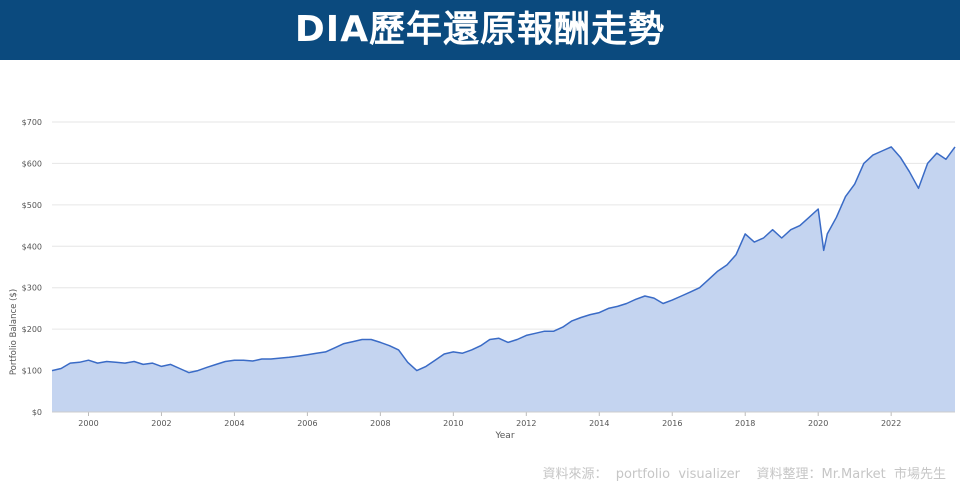 The image size is (960, 502). I want to click on page-title: DIA歷年還原報酬走勢, so click(480, 29).